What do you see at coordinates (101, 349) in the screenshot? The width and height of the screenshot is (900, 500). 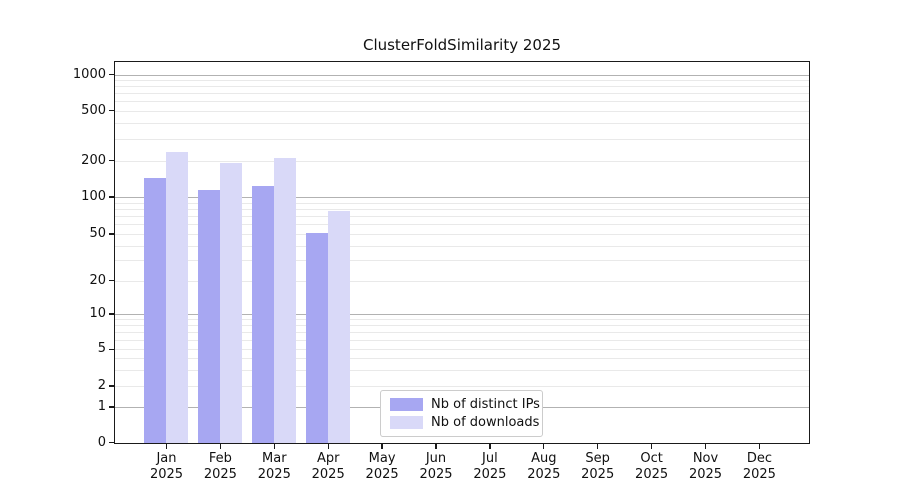 I see `y-tick-label-5: 5` at bounding box center [101, 349].